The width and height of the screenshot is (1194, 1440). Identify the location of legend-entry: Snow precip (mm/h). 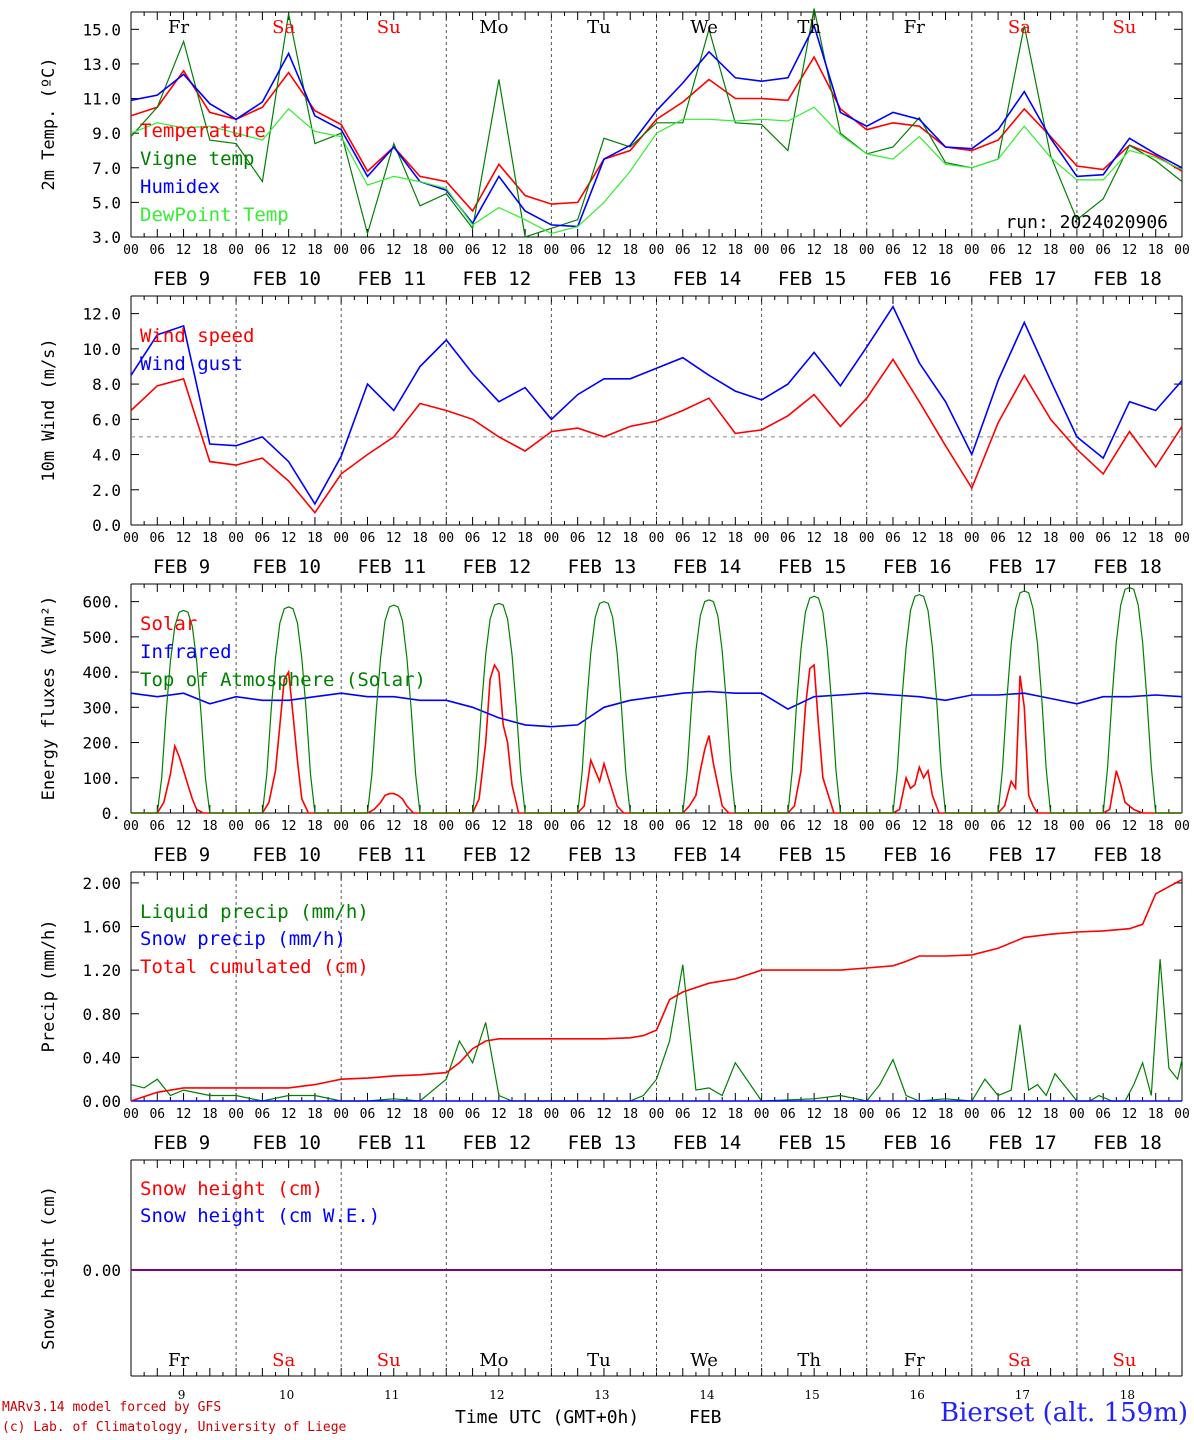
(243, 939).